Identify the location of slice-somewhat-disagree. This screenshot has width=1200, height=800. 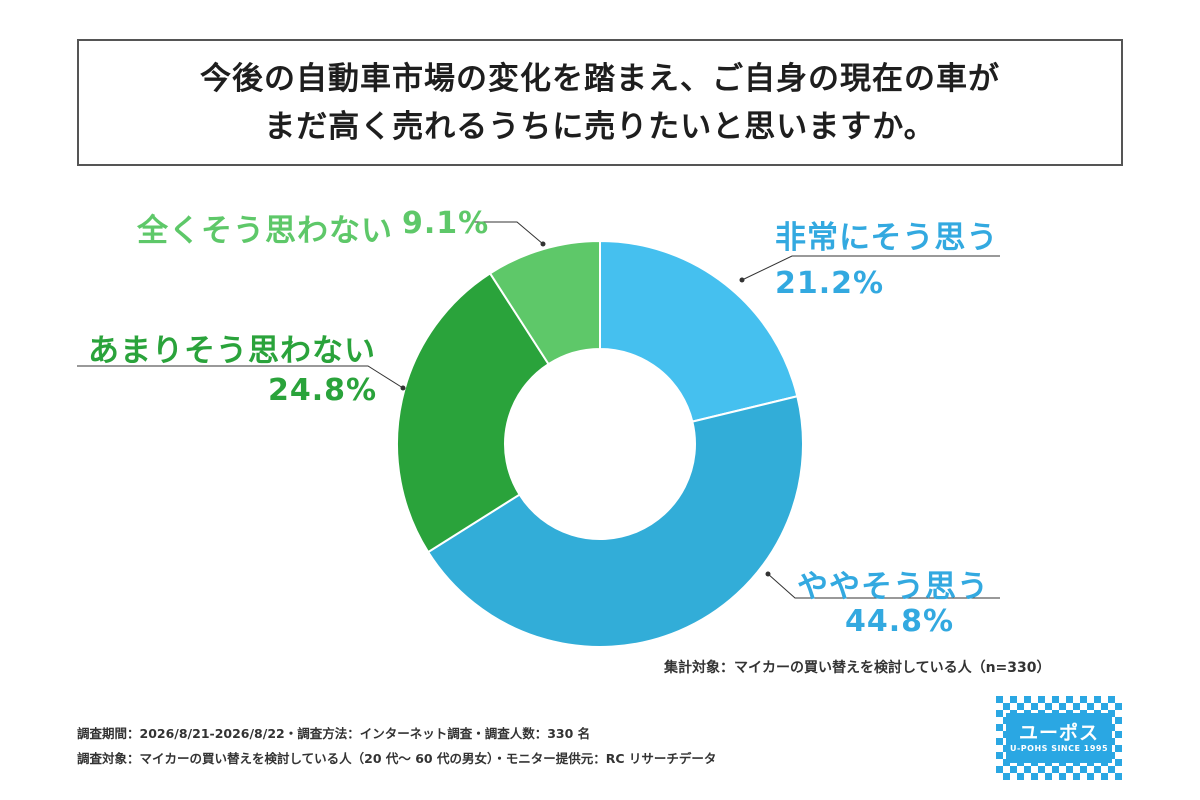
(473, 412).